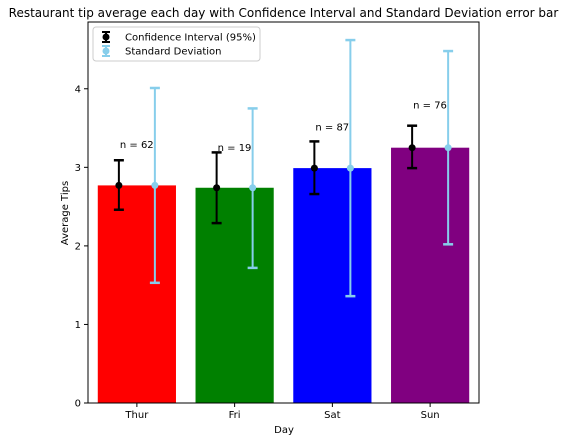 The width and height of the screenshot is (567, 441). Describe the element at coordinates (217, 188) in the screenshot. I see `ci-errorbar-fri-point` at that location.